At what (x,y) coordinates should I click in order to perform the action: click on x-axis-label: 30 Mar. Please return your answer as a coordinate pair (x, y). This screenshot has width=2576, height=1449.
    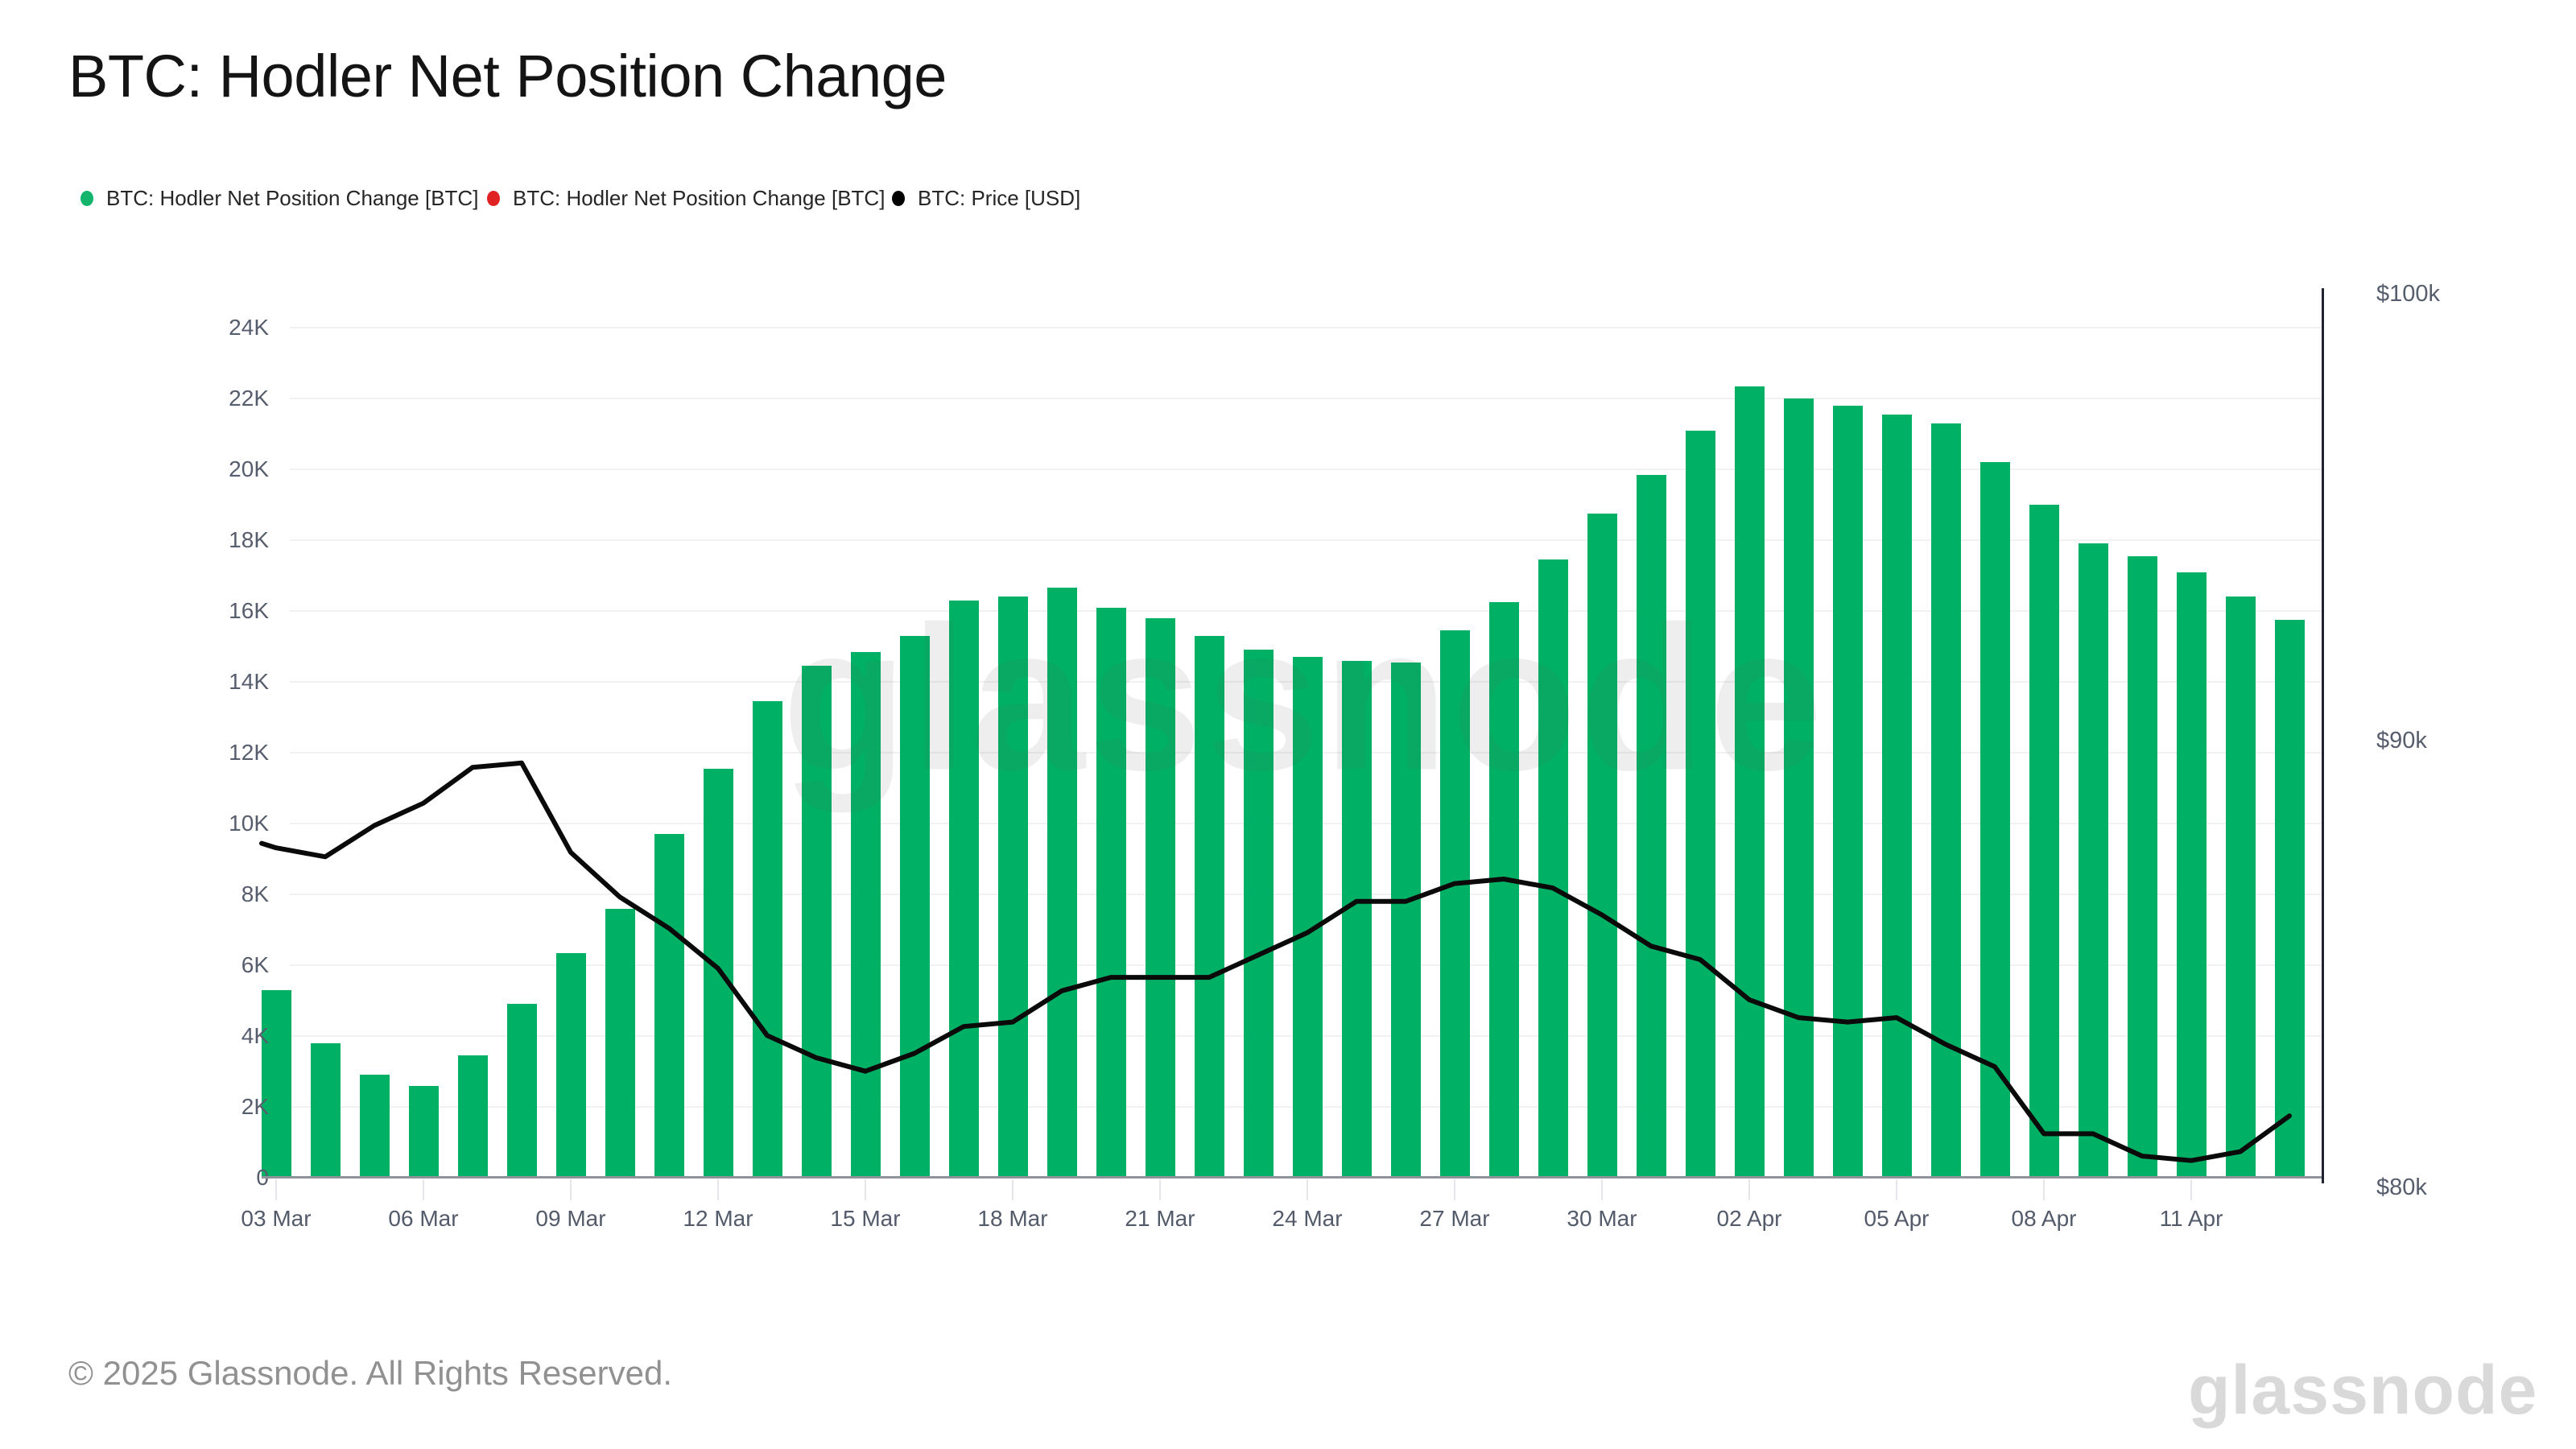
    Looking at the image, I should click on (1602, 1218).